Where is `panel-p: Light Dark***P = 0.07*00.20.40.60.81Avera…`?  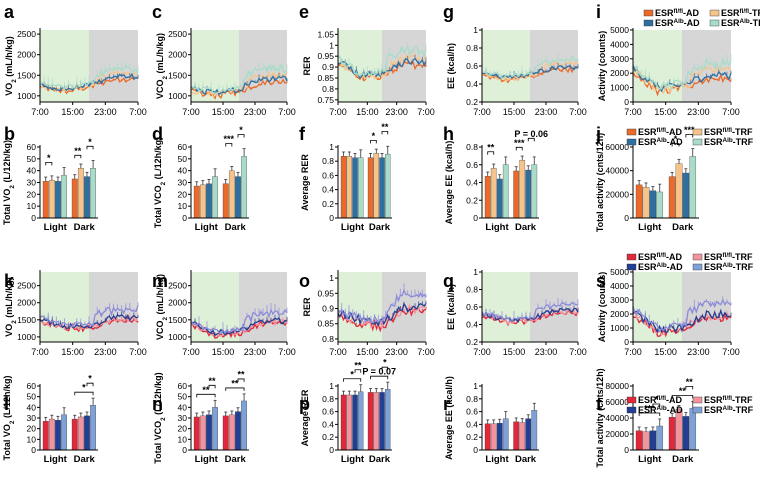 panel-p: Light Dark***P = 0.07*00.20.40.60.81Avera… is located at coordinates (348, 411).